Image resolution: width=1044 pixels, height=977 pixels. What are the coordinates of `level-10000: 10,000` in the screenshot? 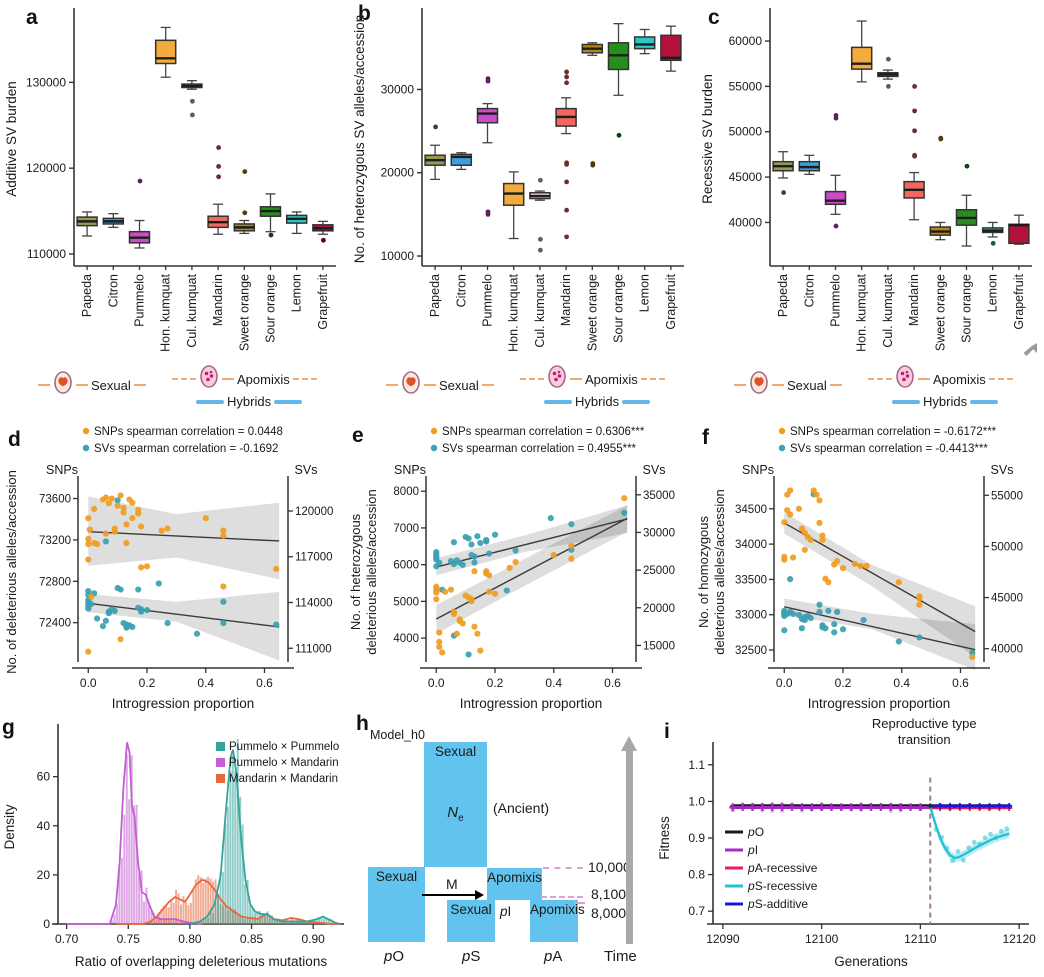 It's located at (609, 867).